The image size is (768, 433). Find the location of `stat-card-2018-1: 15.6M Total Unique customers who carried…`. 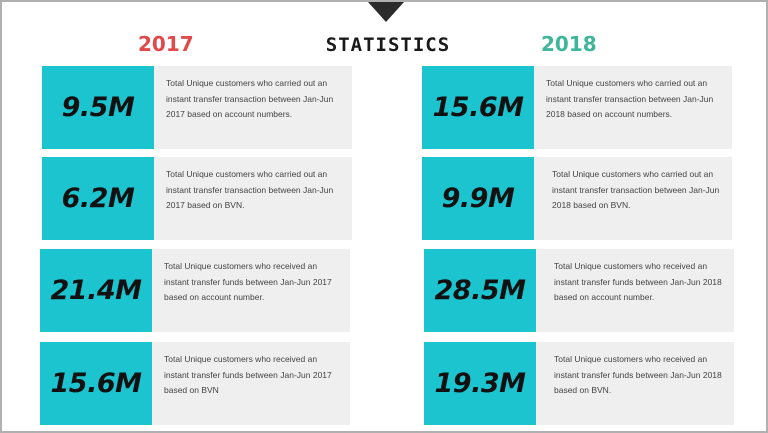

stat-card-2018-1: 15.6M Total Unique customers who carried… is located at coordinates (577, 107).